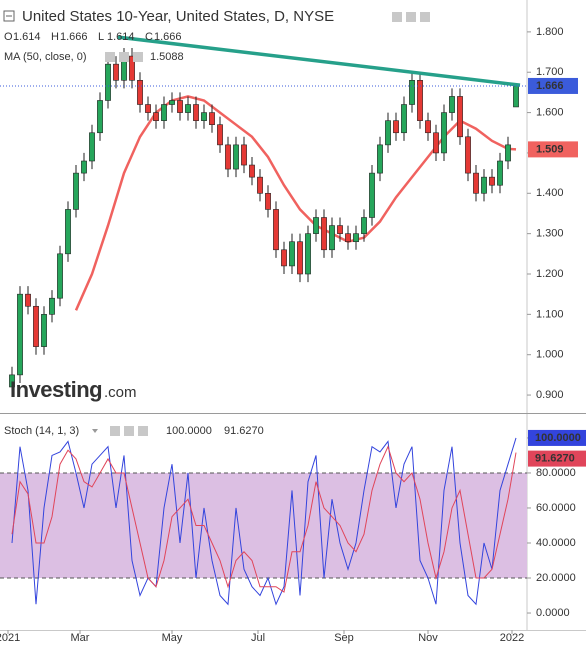 The height and width of the screenshot is (646, 586). What do you see at coordinates (550, 86) in the screenshot?
I see `last-price-label: 1.666` at bounding box center [550, 86].